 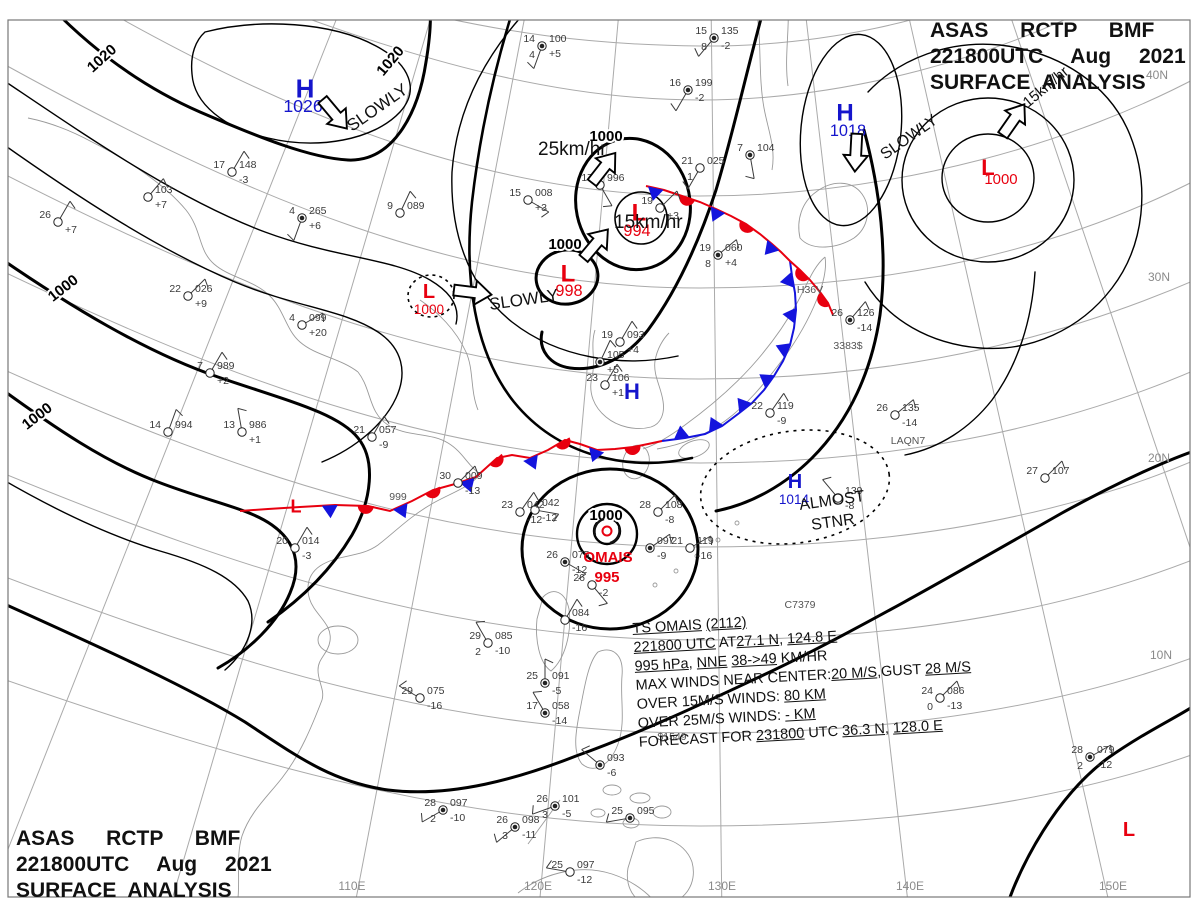 I want to click on station-dewpoint: +2, so click(x=223, y=381).